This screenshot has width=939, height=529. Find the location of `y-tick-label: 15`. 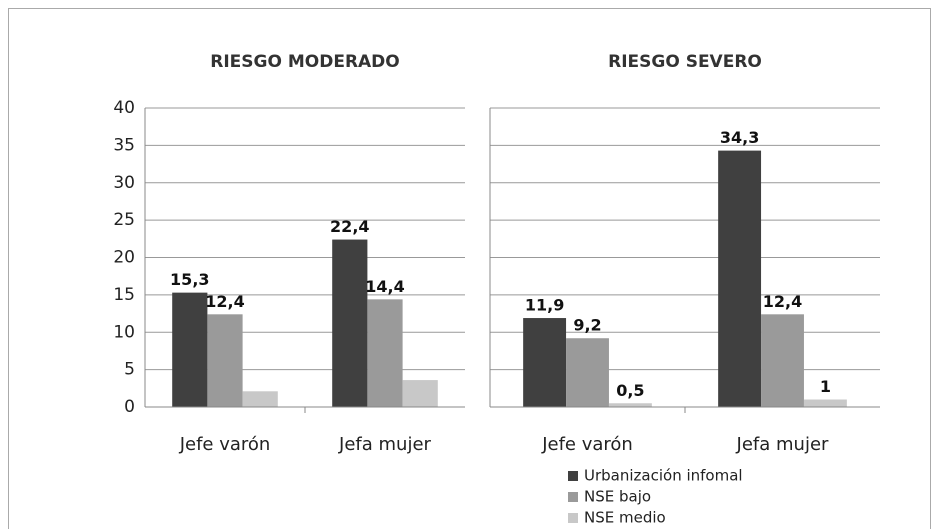

y-tick-label: 15 is located at coordinates (124, 295).